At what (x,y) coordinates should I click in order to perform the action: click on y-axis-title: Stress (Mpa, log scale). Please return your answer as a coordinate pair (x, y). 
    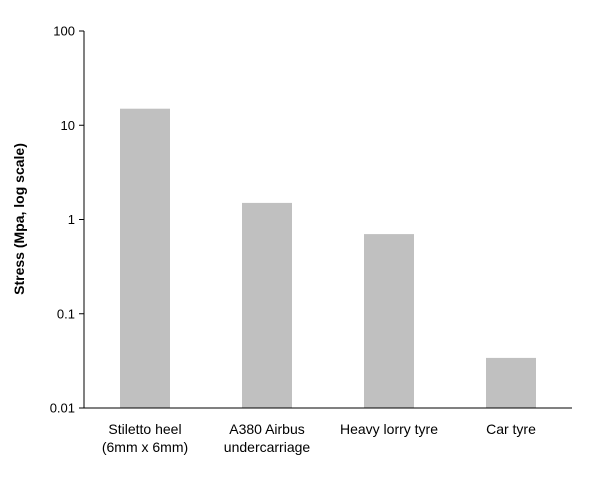
    Looking at the image, I should click on (19, 219).